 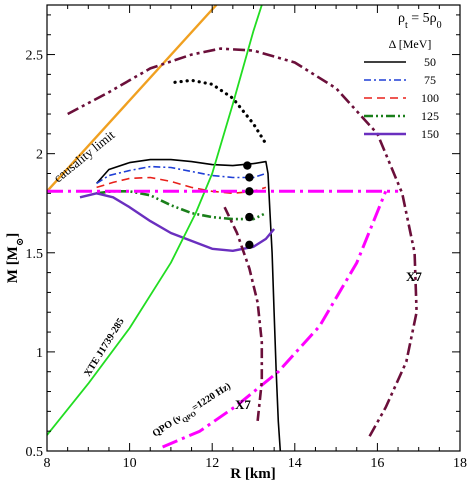 I want to click on x-tick-label: 14, so click(x=295, y=463).